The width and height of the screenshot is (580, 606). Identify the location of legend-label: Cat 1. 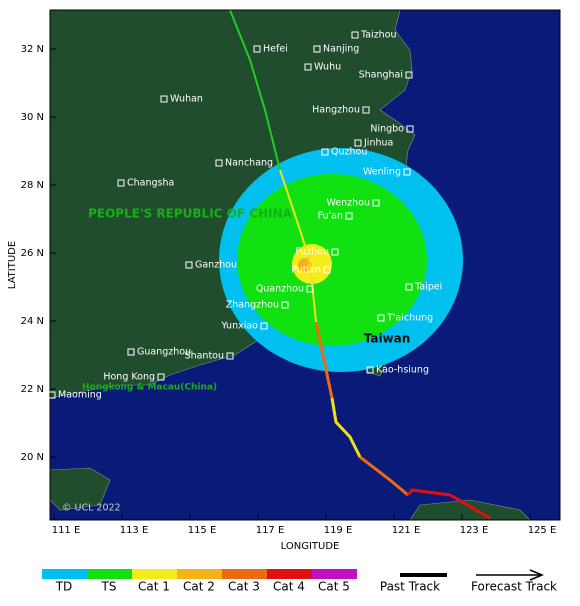
(154, 587).